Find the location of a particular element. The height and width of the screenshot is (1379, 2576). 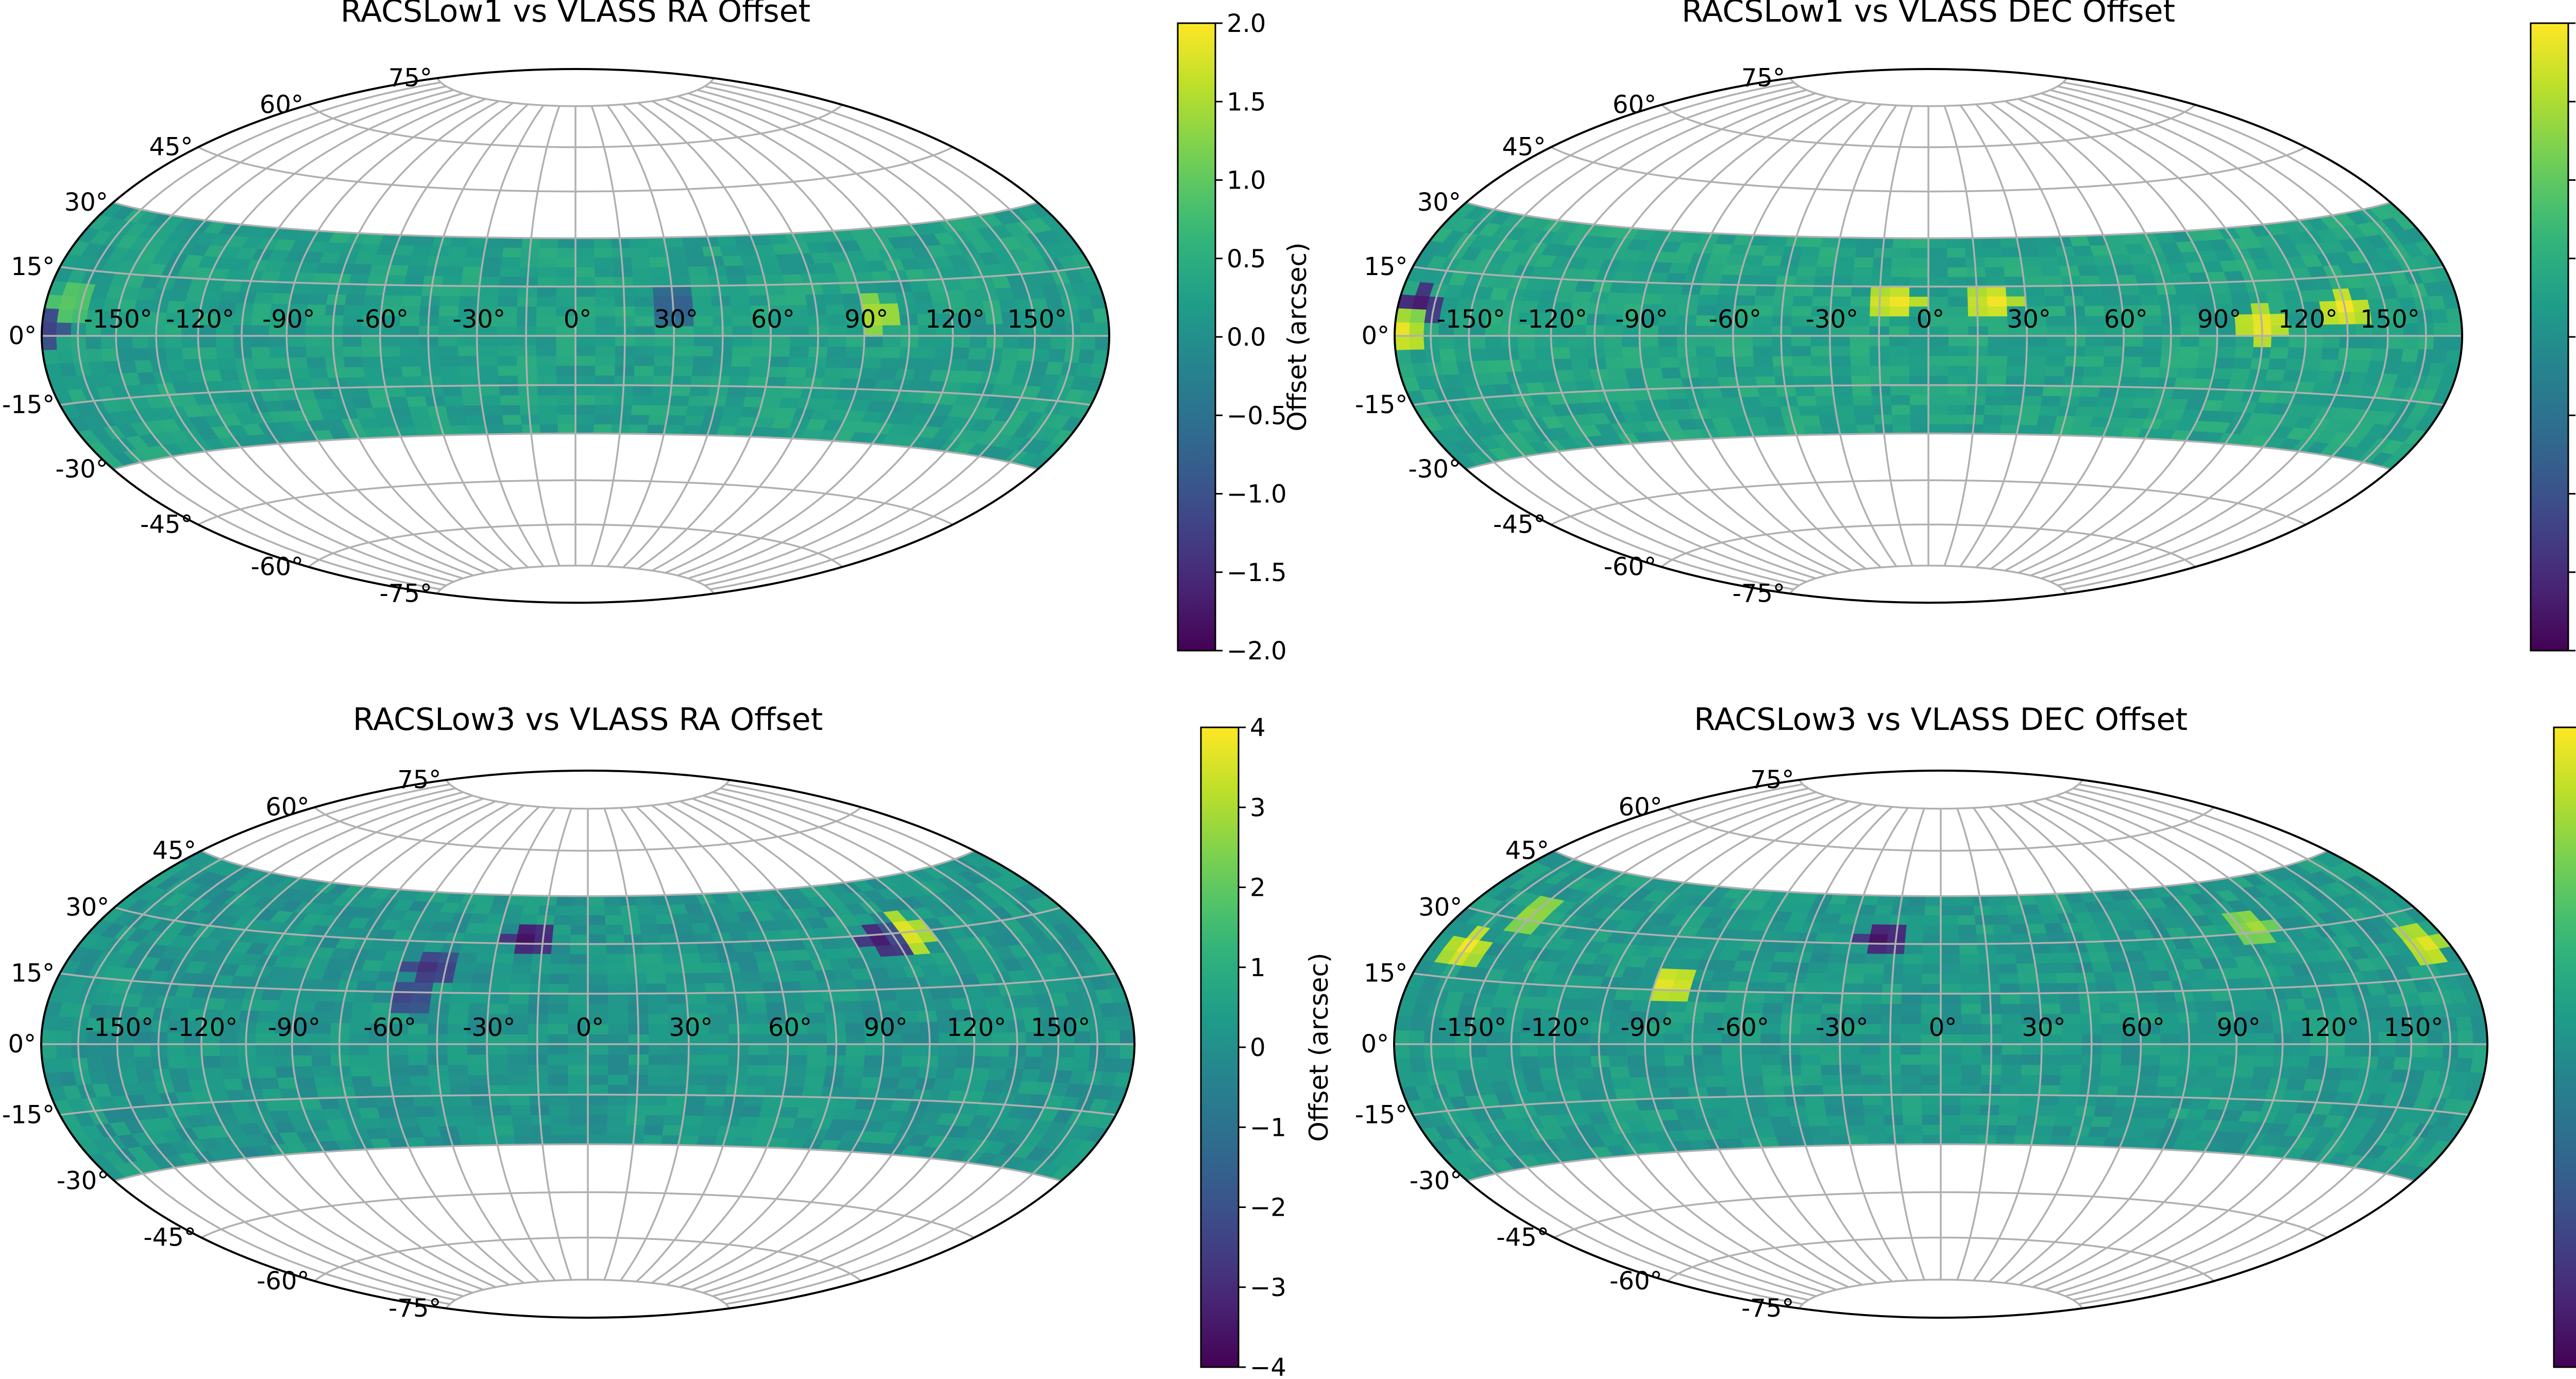

lat-tick-label: -75° is located at coordinates (1758, 593).